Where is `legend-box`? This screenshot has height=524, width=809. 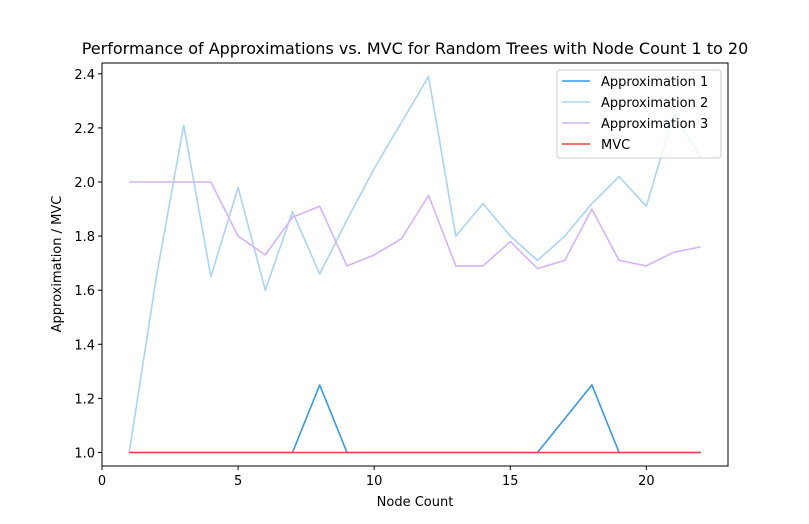
legend-box is located at coordinates (639, 114).